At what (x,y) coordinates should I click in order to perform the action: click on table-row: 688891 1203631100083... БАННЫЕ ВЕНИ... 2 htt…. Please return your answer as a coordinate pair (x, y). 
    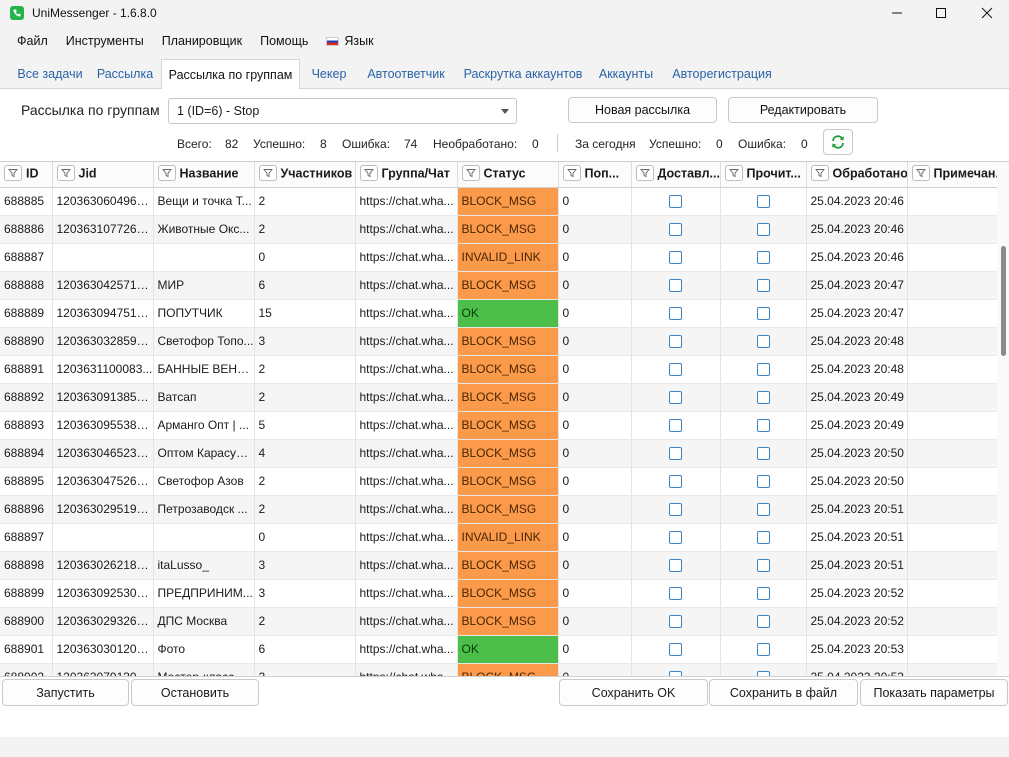
    Looking at the image, I should click on (499, 369).